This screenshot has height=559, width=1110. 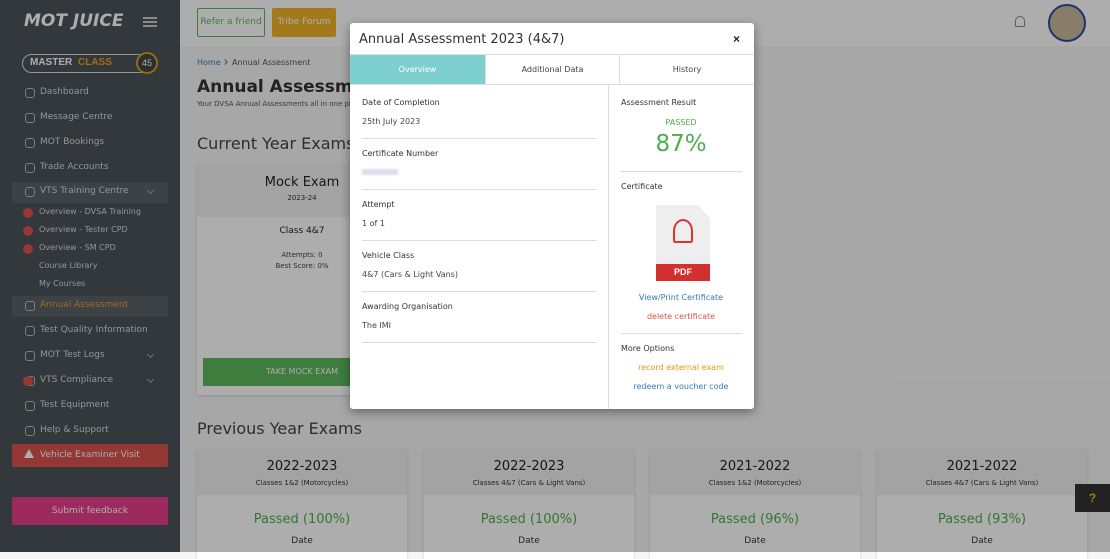 What do you see at coordinates (304, 22) in the screenshot?
I see `top-button: Tribe Forum` at bounding box center [304, 22].